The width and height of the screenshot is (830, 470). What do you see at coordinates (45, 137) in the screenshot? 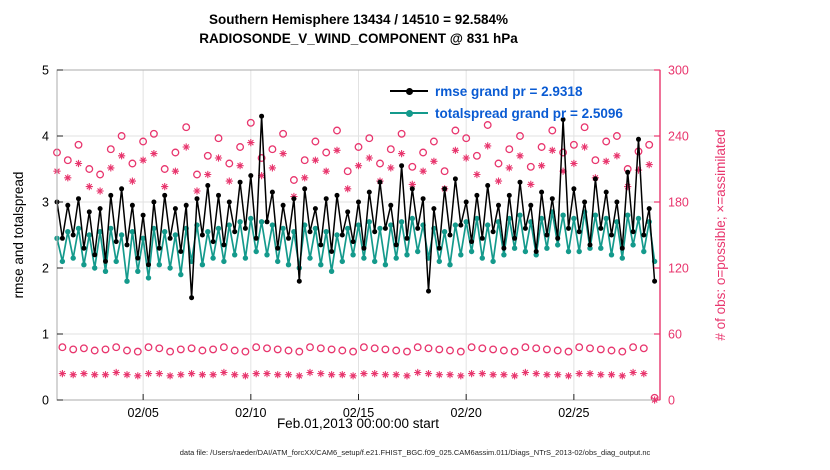
I see `svg-text: 4` at bounding box center [45, 137].